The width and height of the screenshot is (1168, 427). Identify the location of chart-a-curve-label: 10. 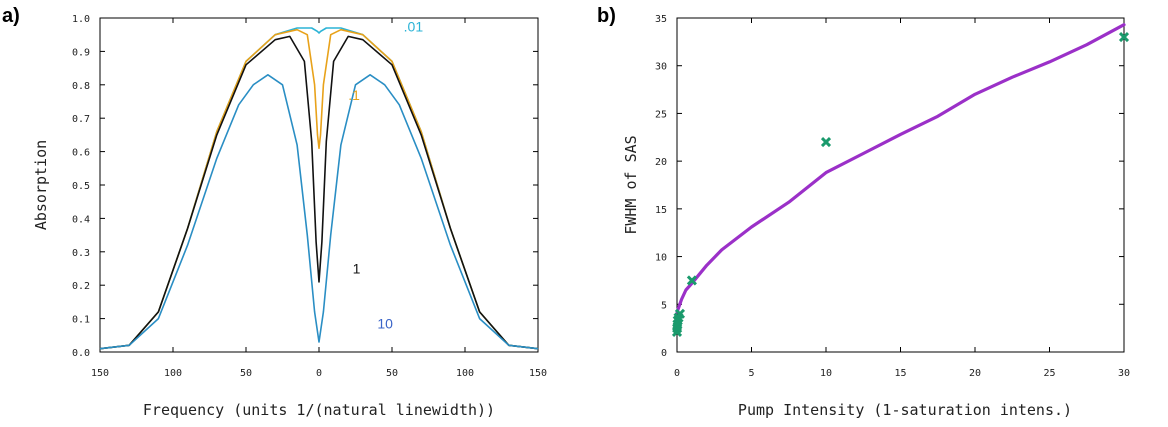
(385, 324).